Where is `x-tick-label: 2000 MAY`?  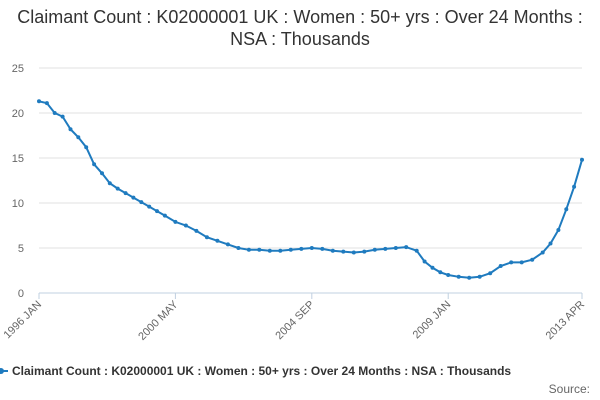 x-tick-label: 2000 MAY is located at coordinates (158, 320).